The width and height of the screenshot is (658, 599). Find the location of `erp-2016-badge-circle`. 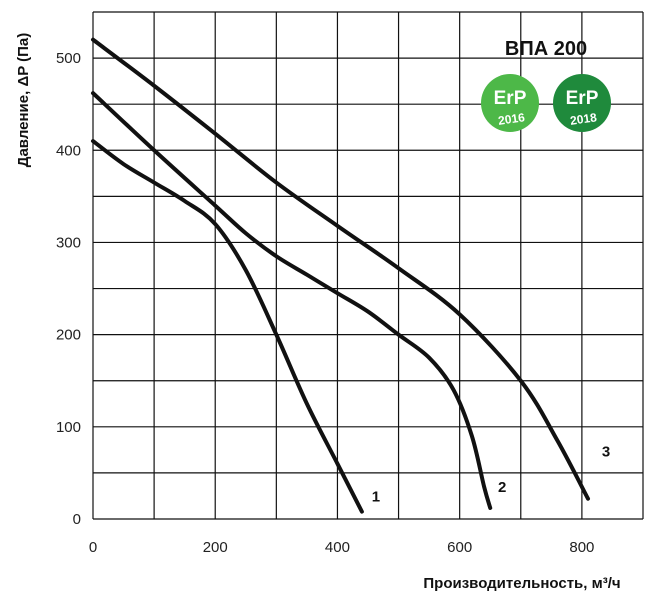

erp-2016-badge-circle is located at coordinates (510, 103).